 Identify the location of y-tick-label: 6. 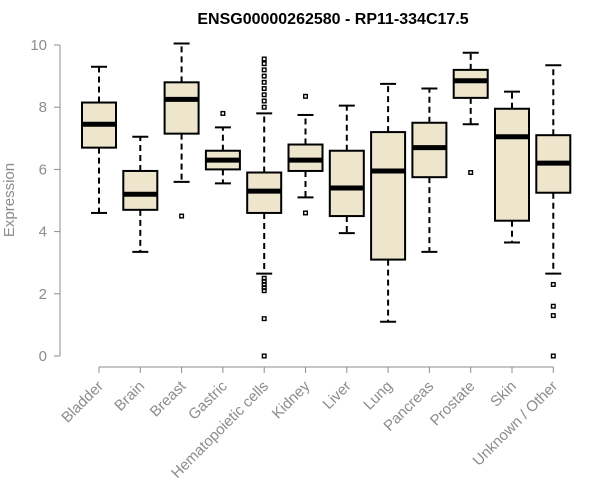
(43, 169).